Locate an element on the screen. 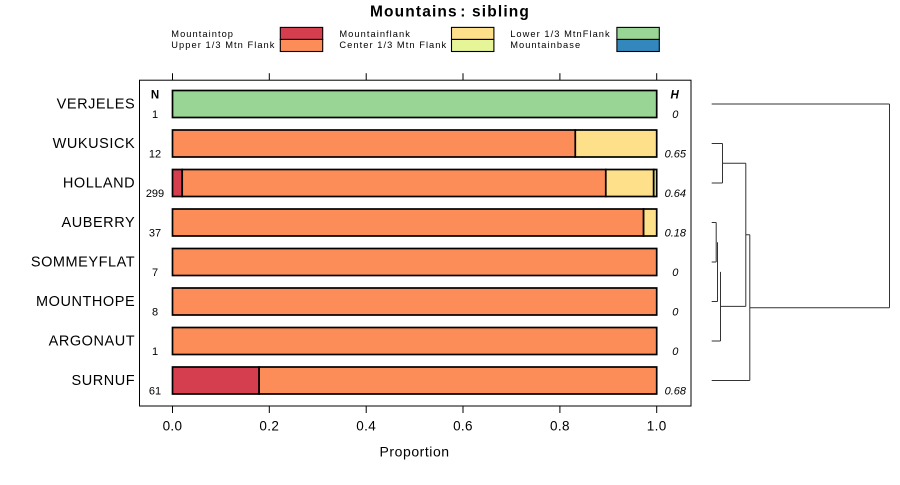 This screenshot has width=900, height=485. svg-text: 7 is located at coordinates (155, 273).